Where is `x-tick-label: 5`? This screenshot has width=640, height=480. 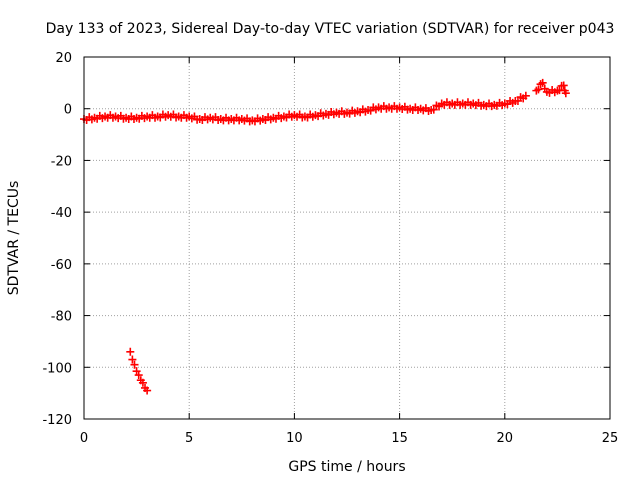
x-tick-label: 5 is located at coordinates (189, 438).